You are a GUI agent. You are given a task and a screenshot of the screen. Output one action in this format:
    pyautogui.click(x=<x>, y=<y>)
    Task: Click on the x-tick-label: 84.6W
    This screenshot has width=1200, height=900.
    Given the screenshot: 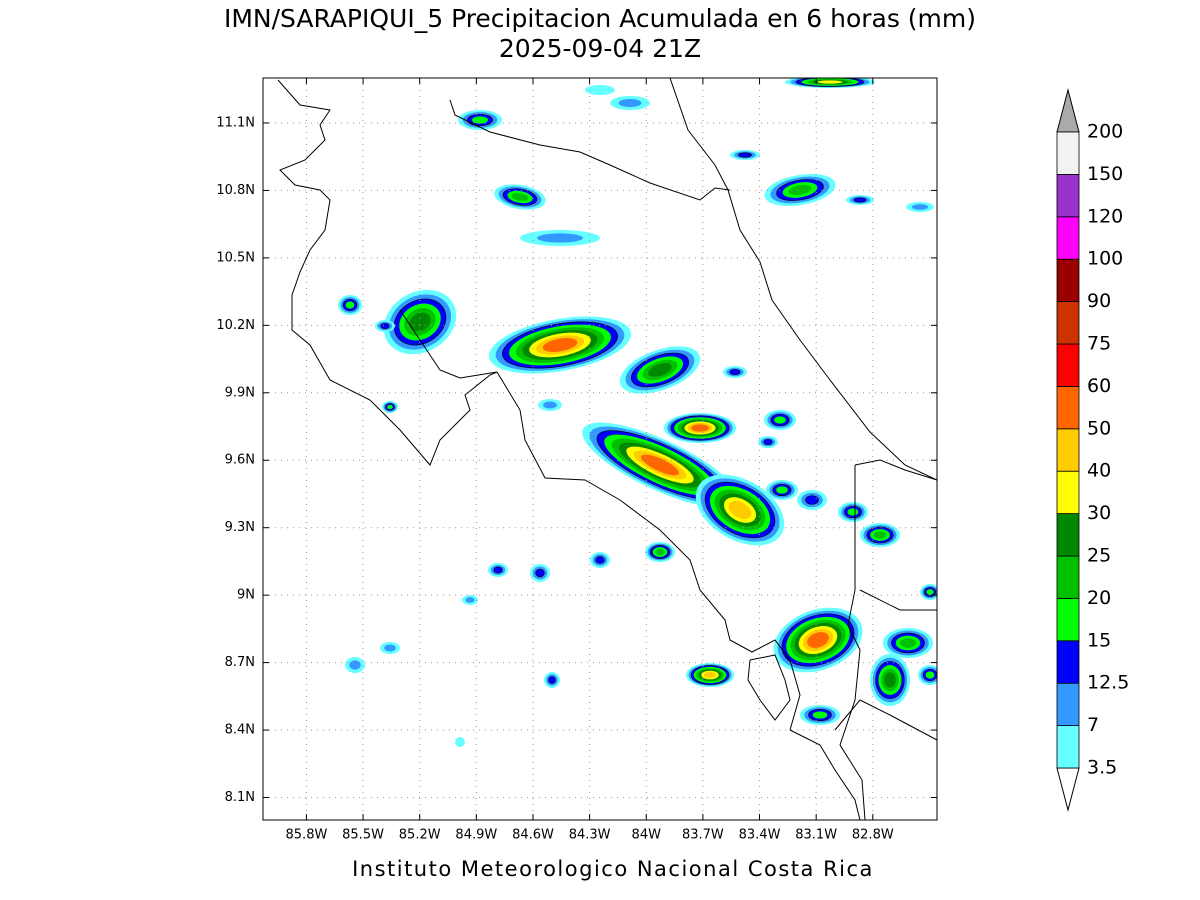 What is the action you would take?
    pyautogui.click(x=533, y=835)
    